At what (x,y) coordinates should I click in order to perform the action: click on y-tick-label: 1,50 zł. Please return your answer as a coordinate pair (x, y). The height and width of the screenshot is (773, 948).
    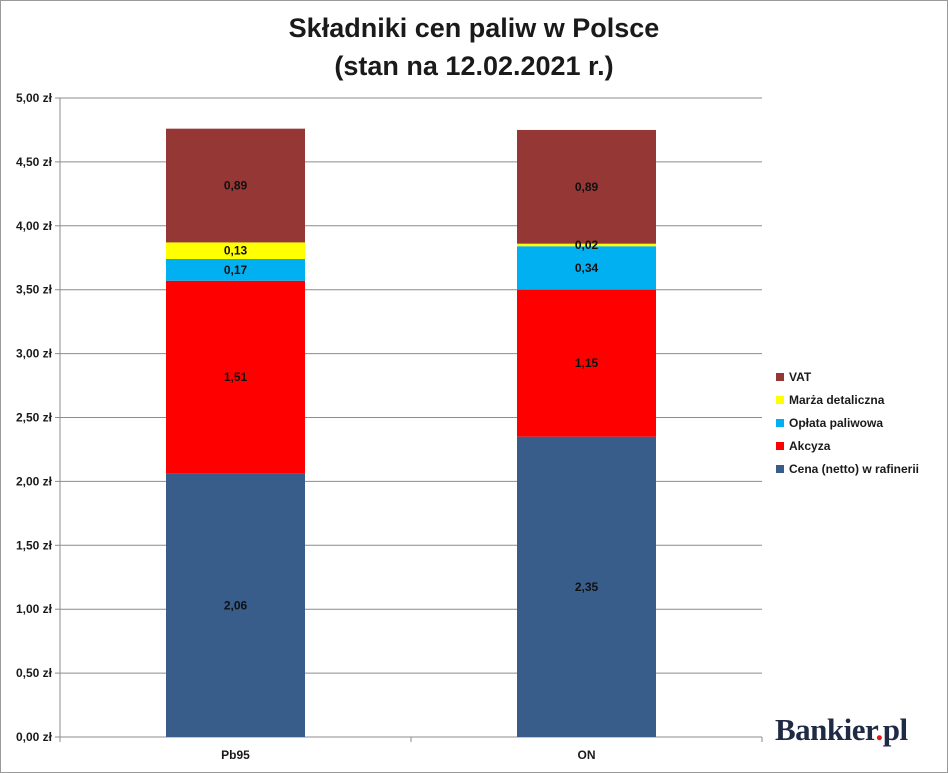
    Looking at the image, I should click on (34, 545).